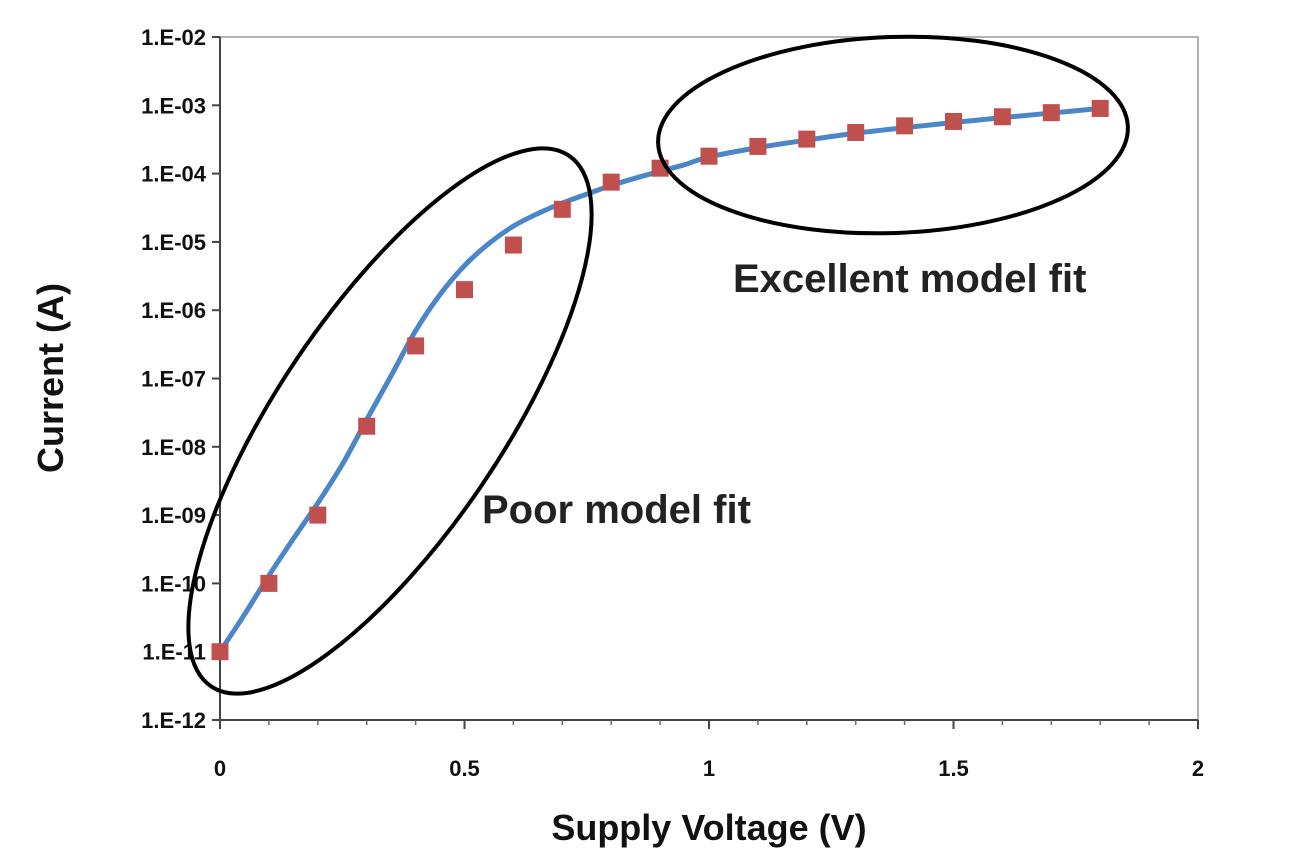 The image size is (1299, 863). What do you see at coordinates (173, 447) in the screenshot?
I see `y-tick-label: 1.E-08` at bounding box center [173, 447].